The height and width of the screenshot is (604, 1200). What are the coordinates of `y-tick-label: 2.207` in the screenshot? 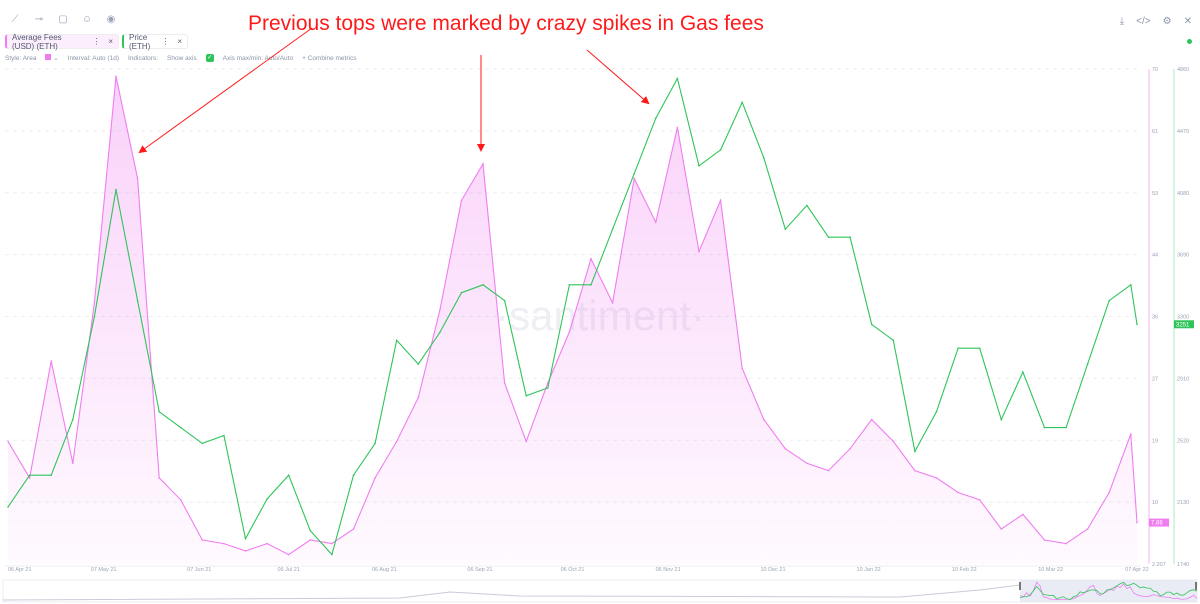 It's located at (1159, 565).